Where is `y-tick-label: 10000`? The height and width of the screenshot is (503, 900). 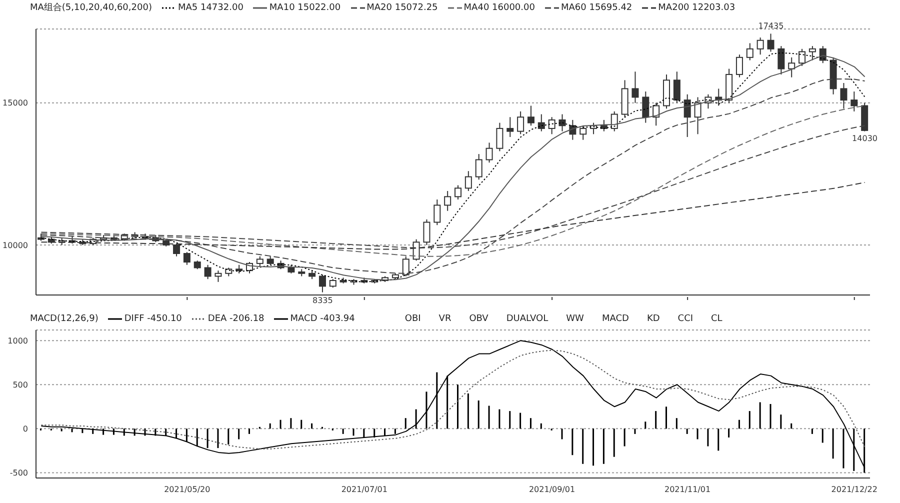 y-tick-label: 10000 is located at coordinates (15, 245).